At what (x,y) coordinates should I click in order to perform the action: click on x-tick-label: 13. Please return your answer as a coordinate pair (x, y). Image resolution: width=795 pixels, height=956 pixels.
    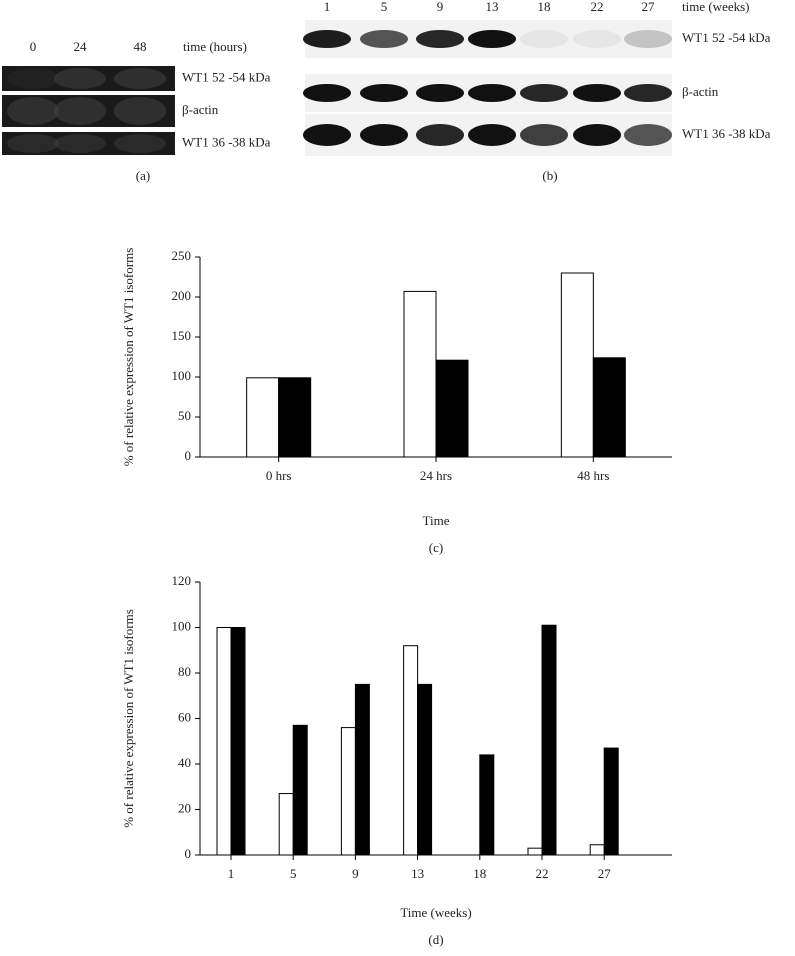
    Looking at the image, I should click on (417, 873).